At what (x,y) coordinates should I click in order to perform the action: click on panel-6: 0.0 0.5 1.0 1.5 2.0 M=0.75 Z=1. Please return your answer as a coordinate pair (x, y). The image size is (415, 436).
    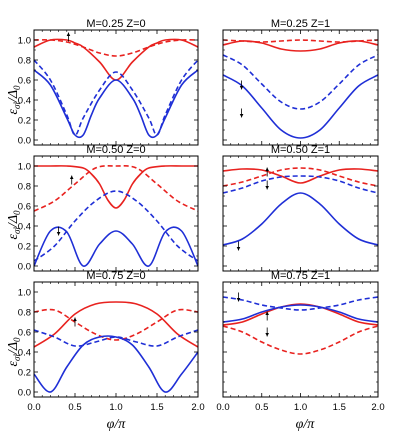
    Looking at the image, I should click on (300, 341).